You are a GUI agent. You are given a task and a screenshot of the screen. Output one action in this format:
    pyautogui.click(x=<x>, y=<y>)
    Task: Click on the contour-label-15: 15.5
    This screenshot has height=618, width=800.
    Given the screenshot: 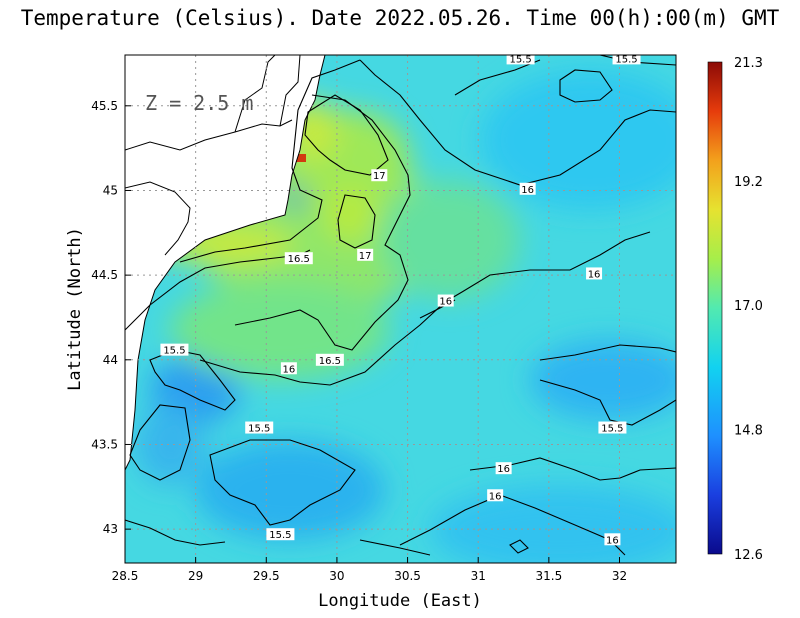 What is the action you would take?
    pyautogui.click(x=280, y=534)
    